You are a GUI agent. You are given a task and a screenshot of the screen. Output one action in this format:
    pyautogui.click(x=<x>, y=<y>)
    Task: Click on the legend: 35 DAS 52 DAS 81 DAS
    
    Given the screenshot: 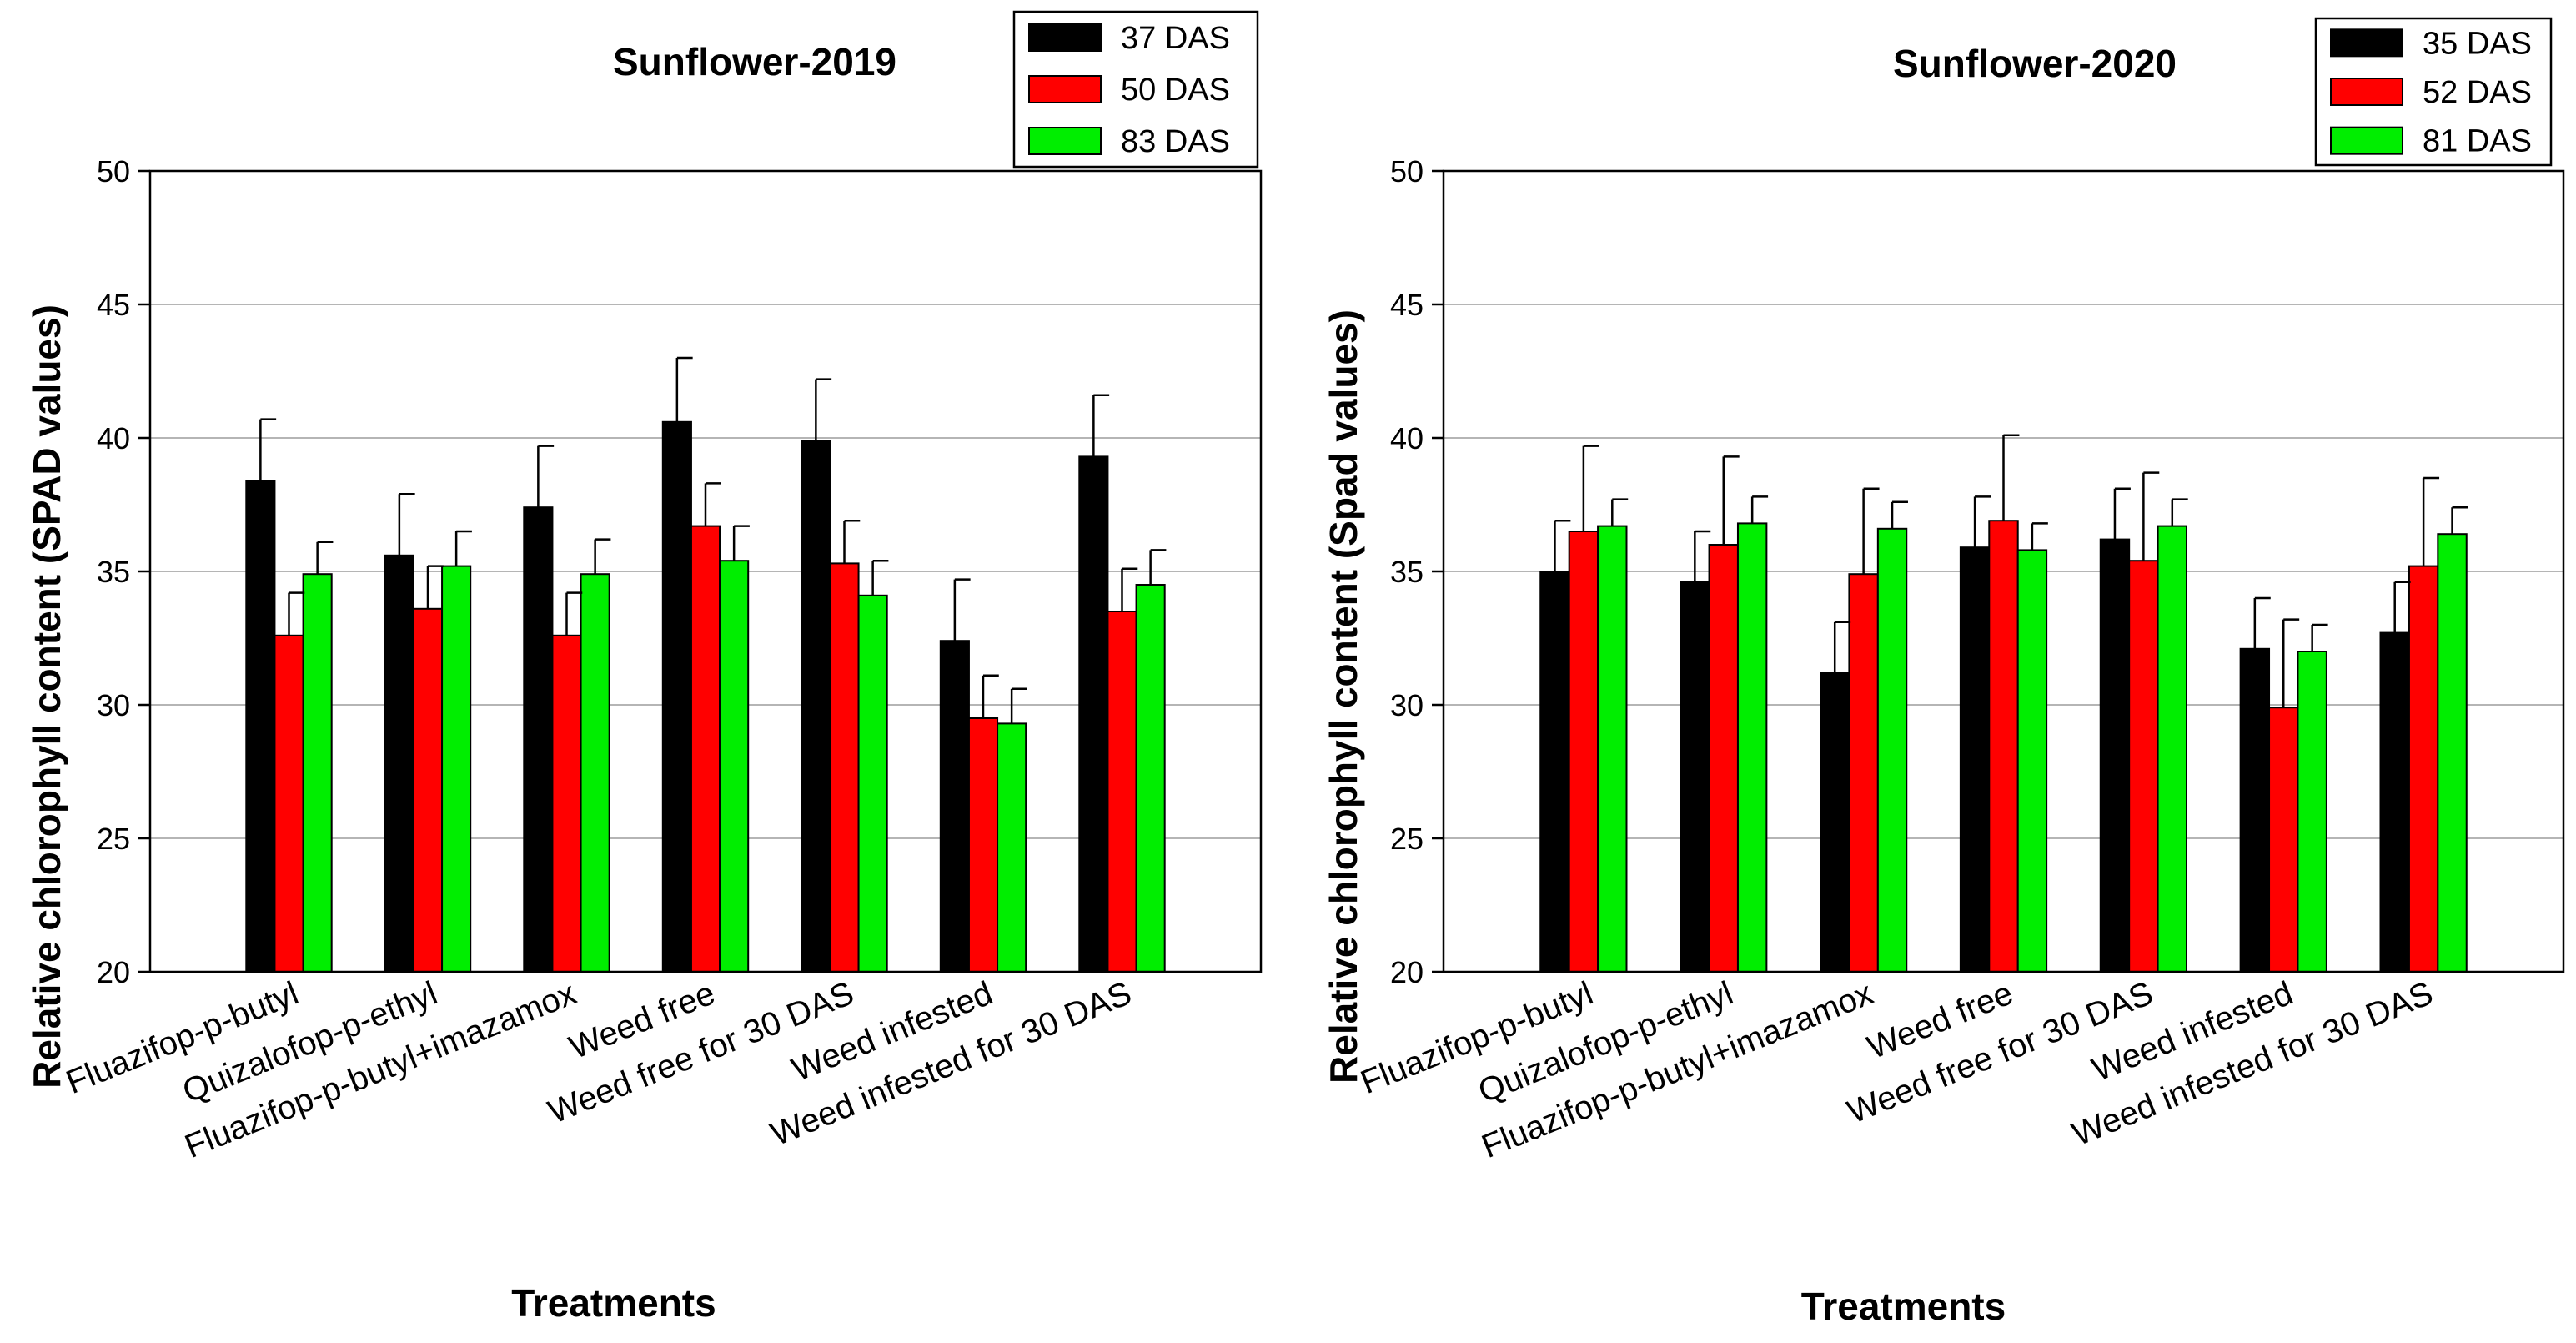 What is the action you would take?
    pyautogui.click(x=2433, y=92)
    